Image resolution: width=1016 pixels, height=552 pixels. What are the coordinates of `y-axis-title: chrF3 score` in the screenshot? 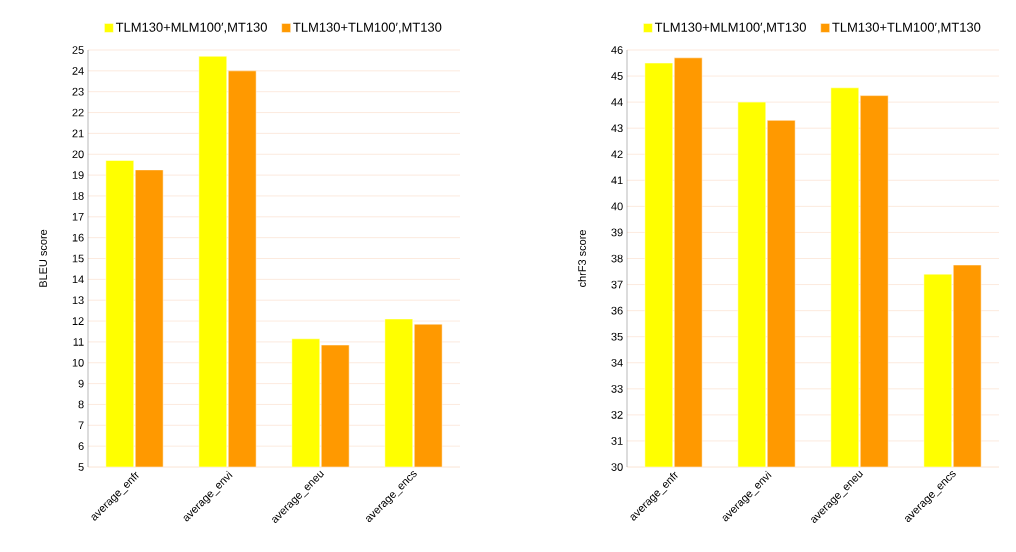 It's located at (581, 258).